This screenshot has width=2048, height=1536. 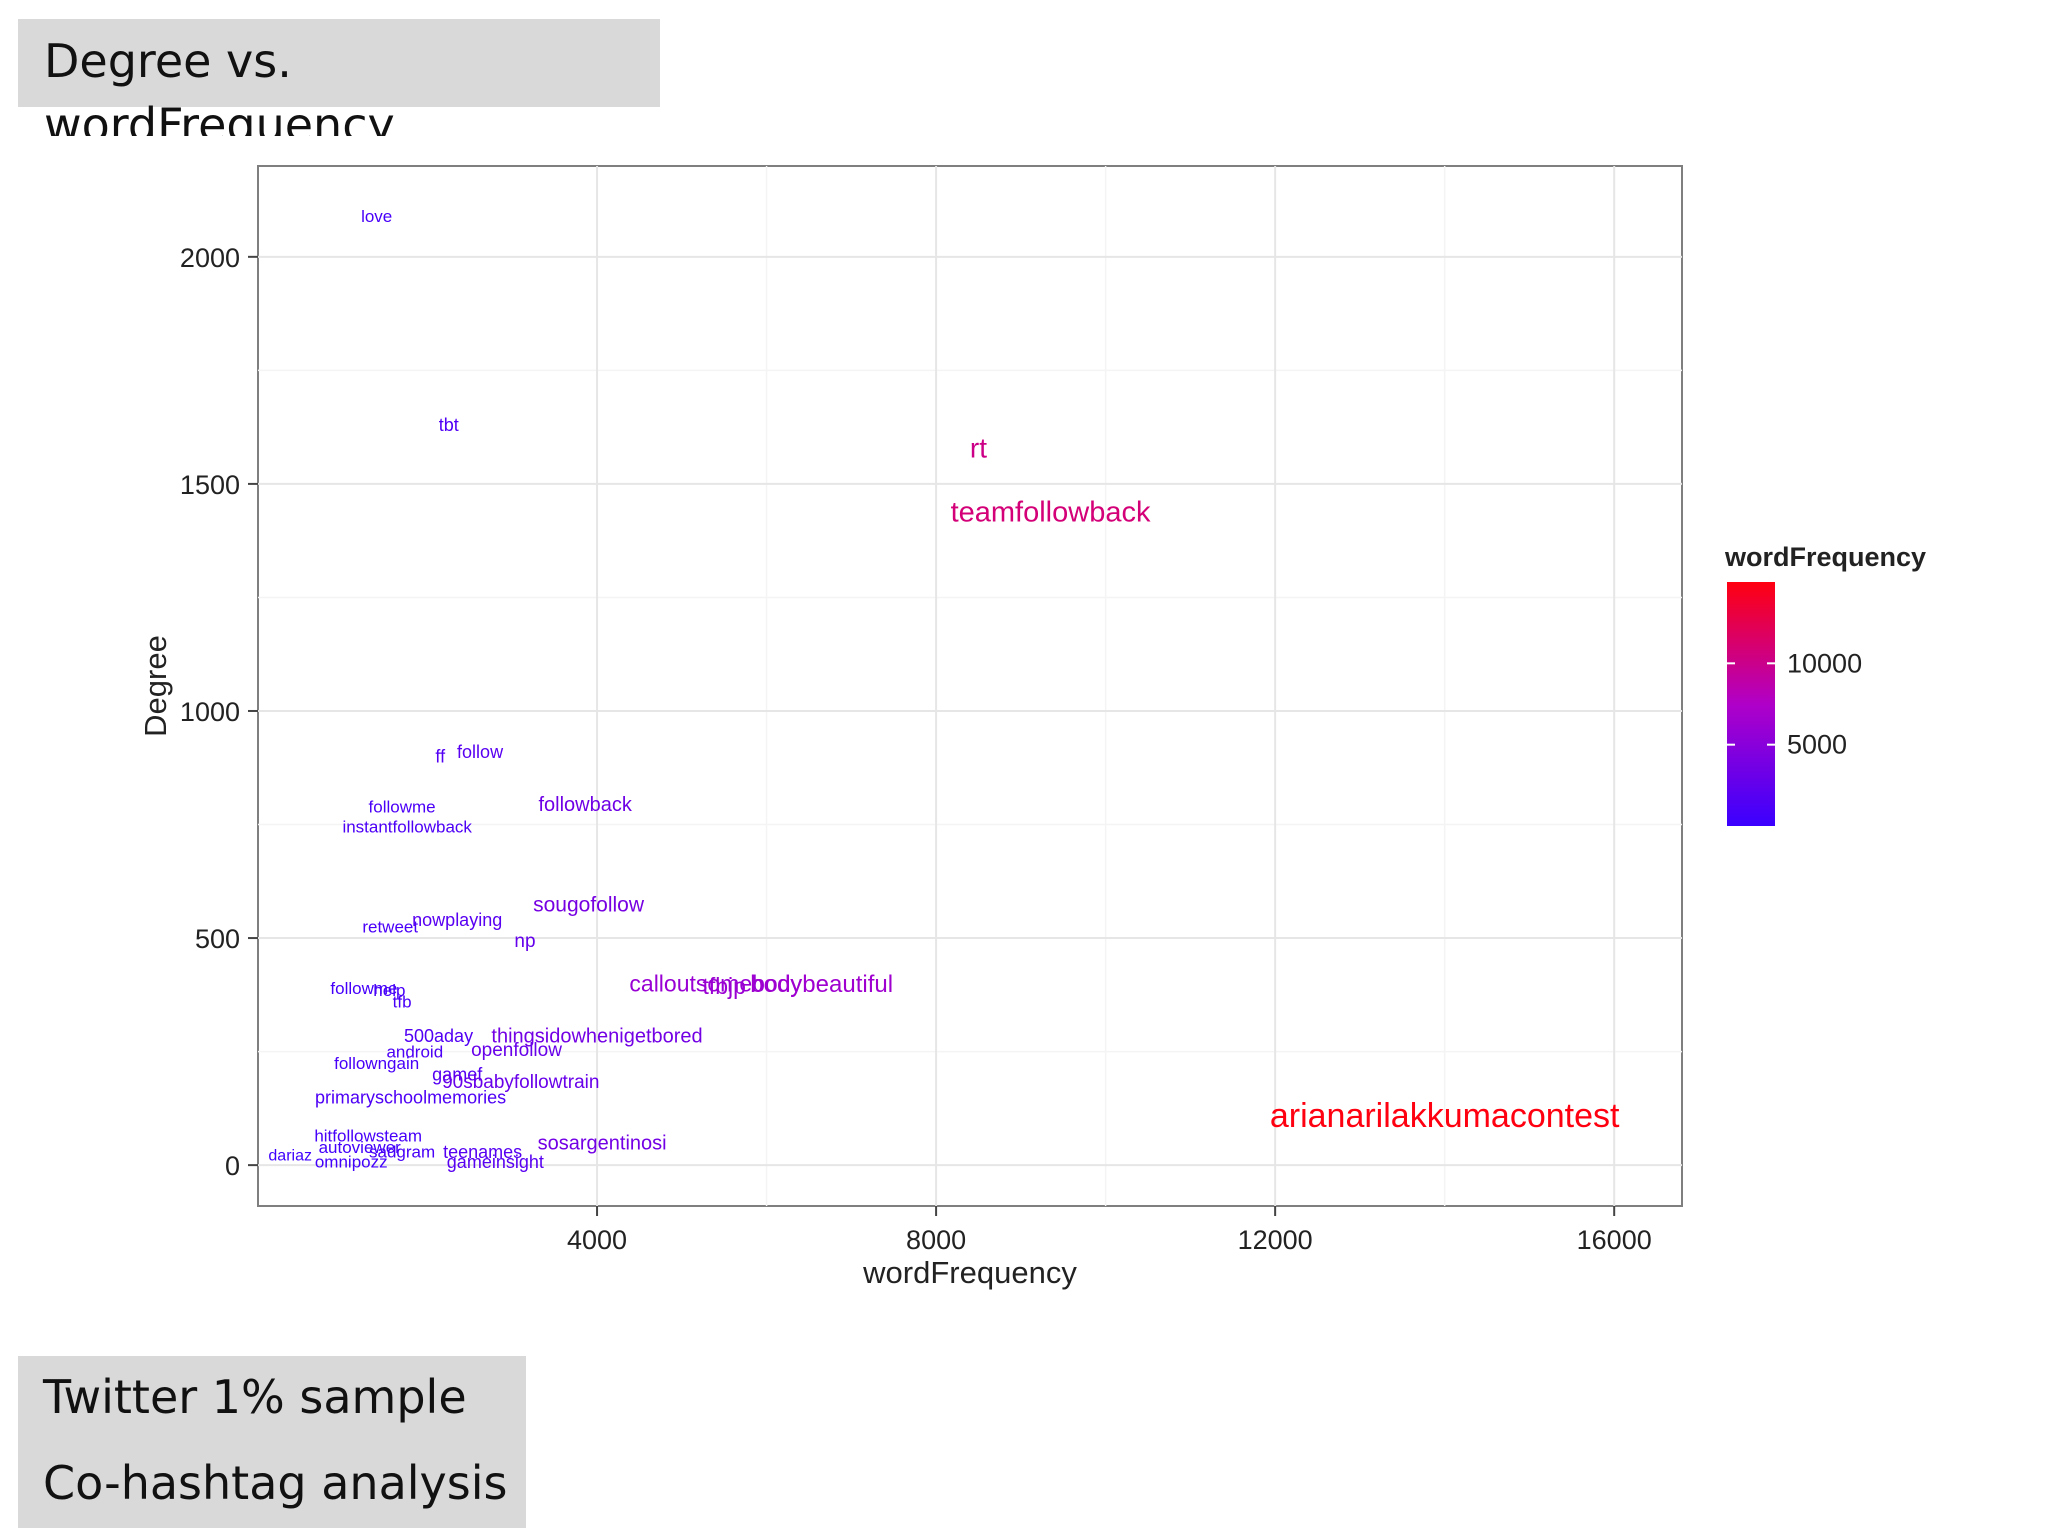 What do you see at coordinates (390, 927) in the screenshot?
I see `point-label: retweet` at bounding box center [390, 927].